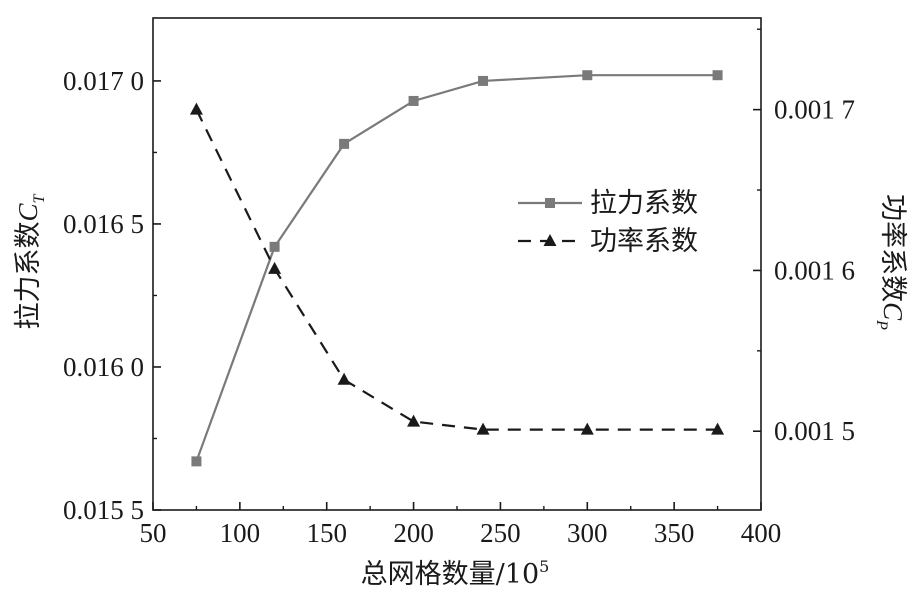 The image size is (916, 598). What do you see at coordinates (544, 566) in the screenshot?
I see `x-axis-title-exponent: 5` at bounding box center [544, 566].